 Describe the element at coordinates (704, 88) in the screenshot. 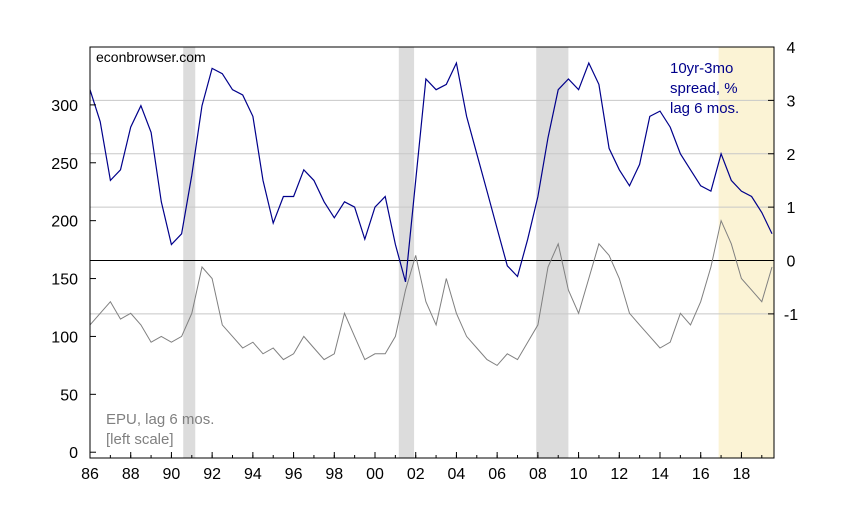

I see `spread-legend-line-2: spread, %` at that location.